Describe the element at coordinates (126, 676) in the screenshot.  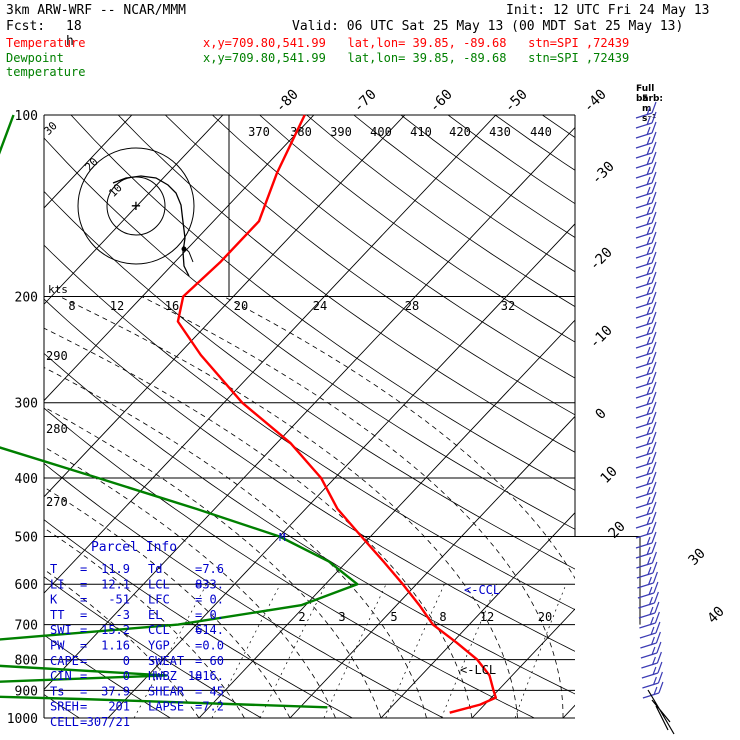
I see `parcel-info-cell: 0` at that location.